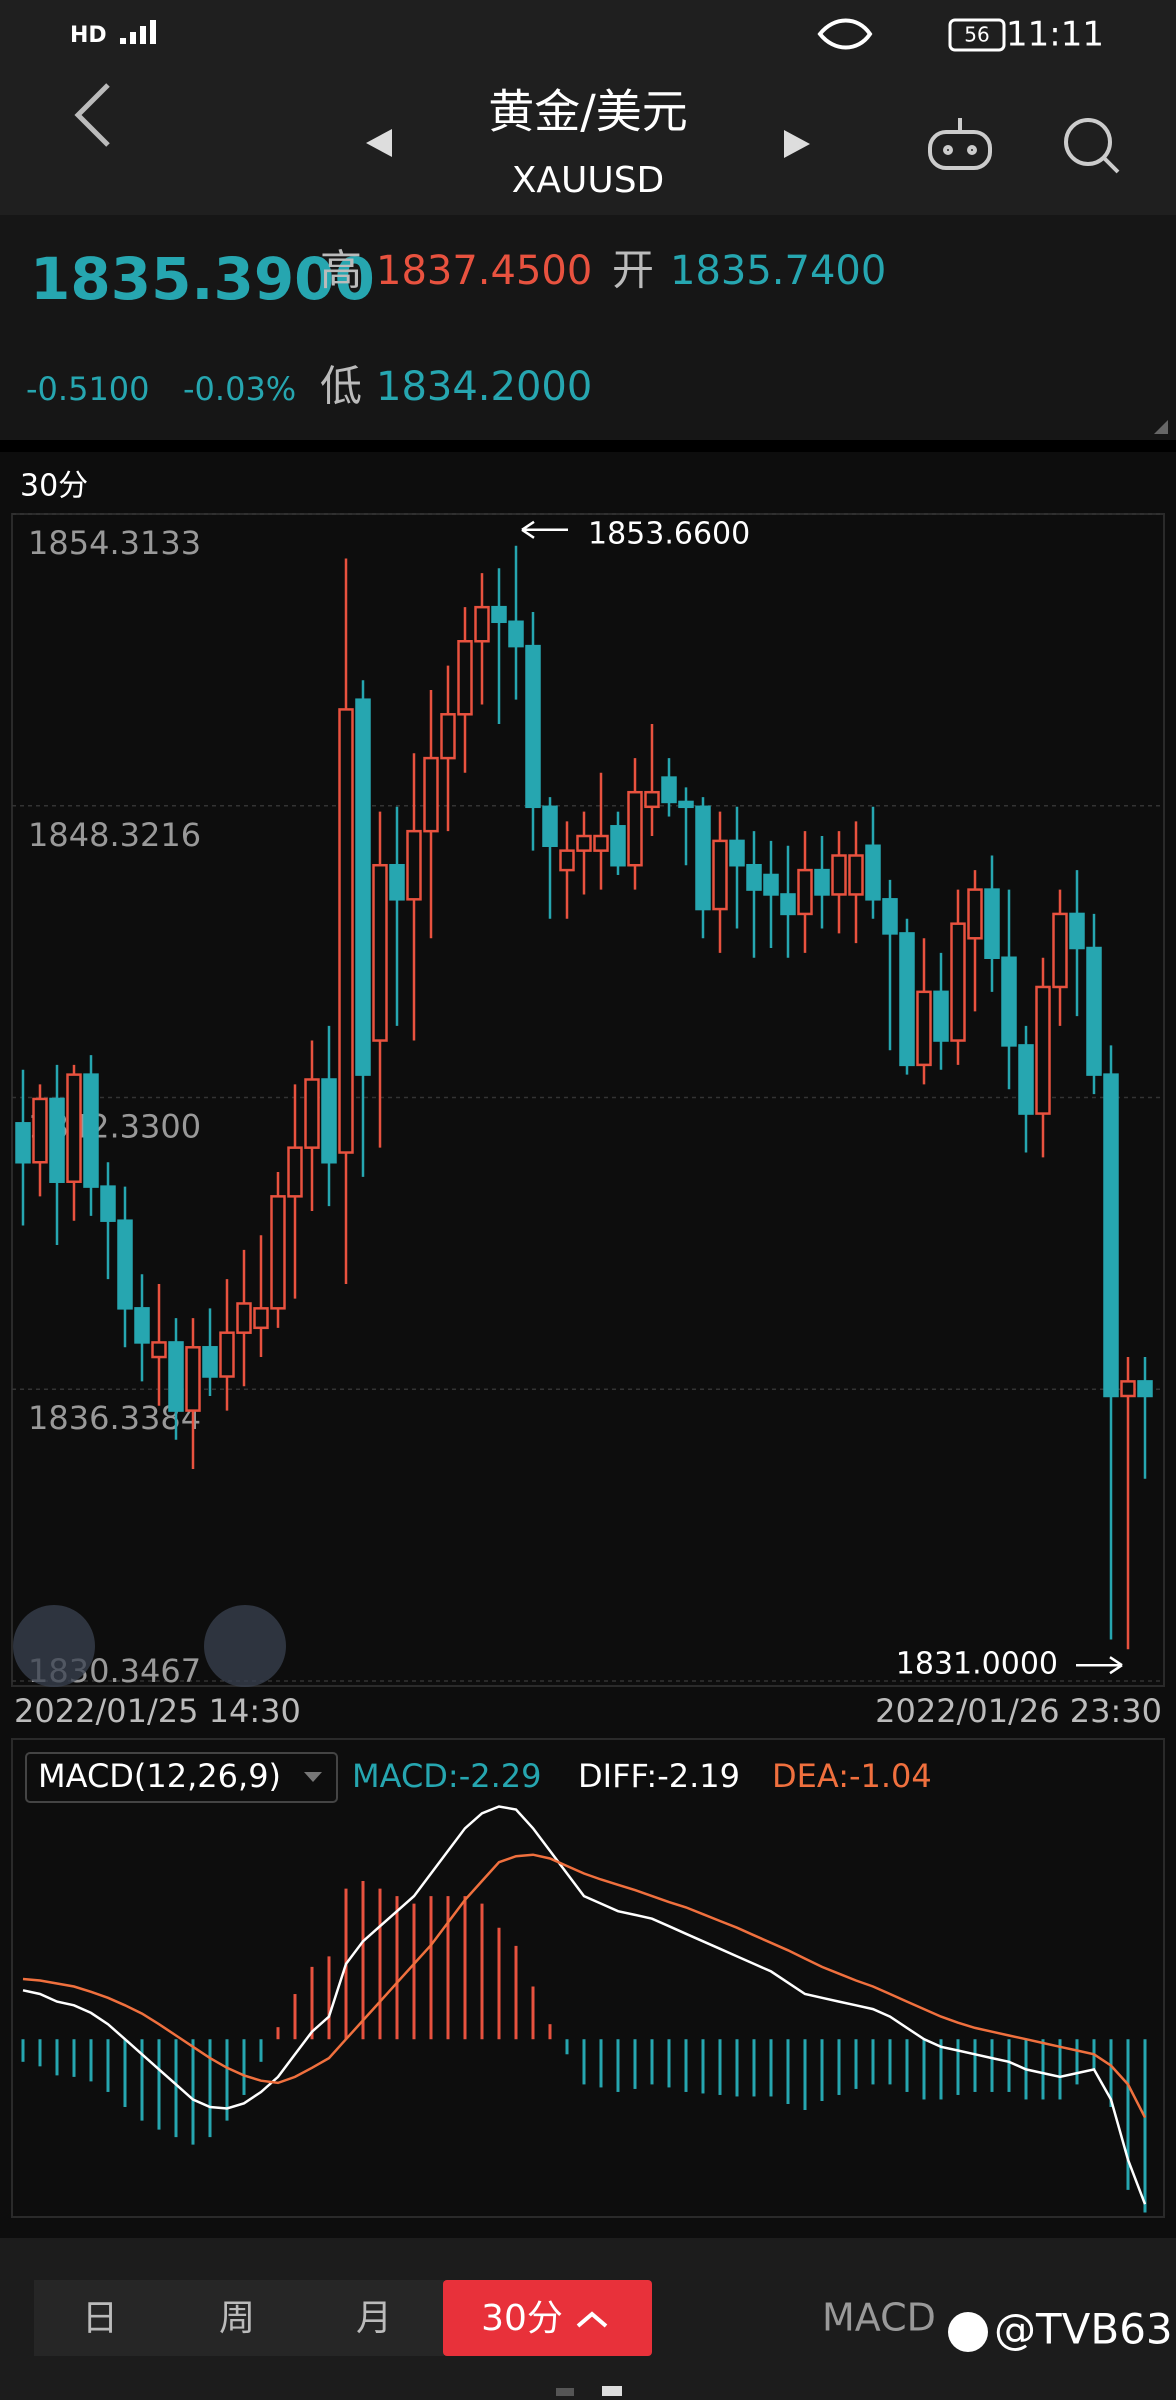 This screenshot has width=1176, height=2400. I want to click on fullscreen-button, so click(245, 1646).